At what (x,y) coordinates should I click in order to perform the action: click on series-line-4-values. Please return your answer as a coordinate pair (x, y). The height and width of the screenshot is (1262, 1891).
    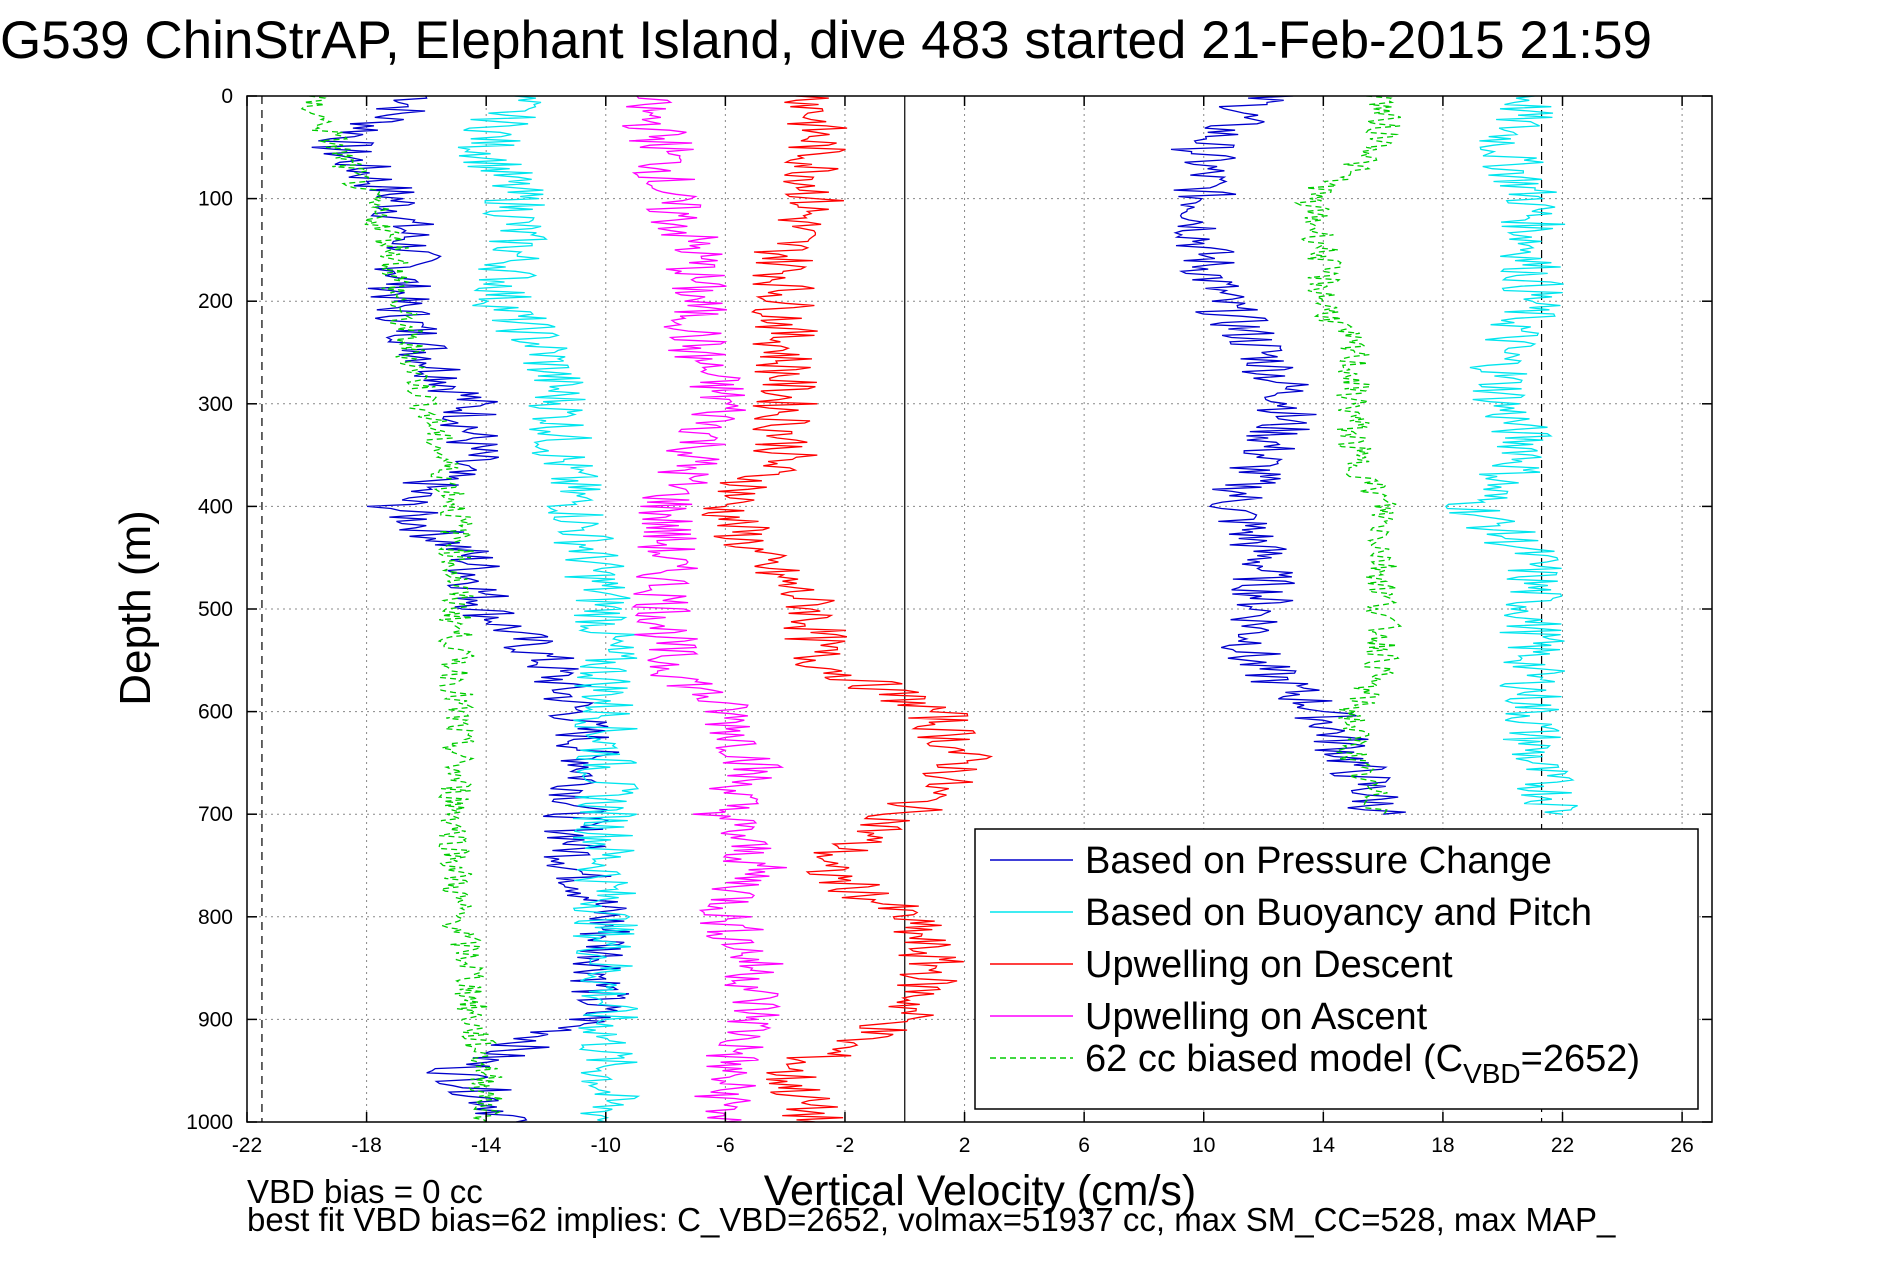
    Looking at the image, I should click on (704, 609).